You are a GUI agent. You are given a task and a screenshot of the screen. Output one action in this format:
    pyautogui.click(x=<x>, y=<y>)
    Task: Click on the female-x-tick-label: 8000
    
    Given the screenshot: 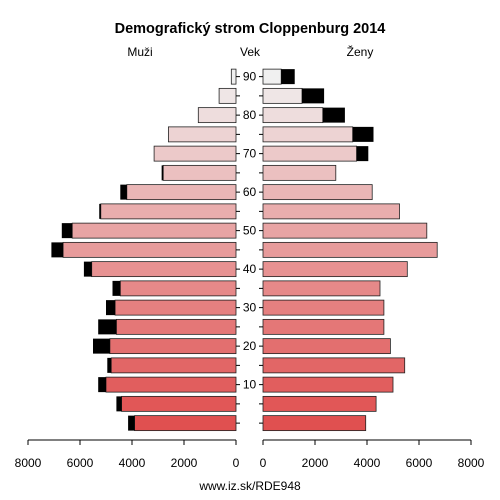 What is the action you would take?
    pyautogui.click(x=471, y=463)
    